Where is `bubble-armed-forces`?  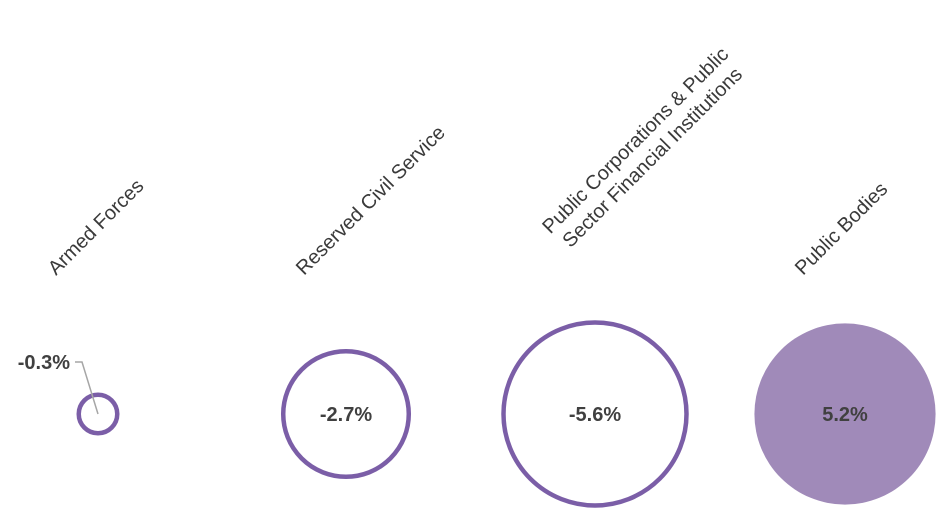
bubble-armed-forces is located at coordinates (98, 414).